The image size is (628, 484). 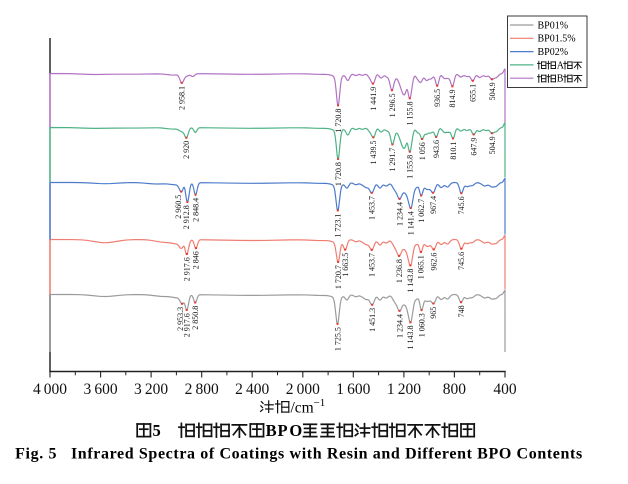 What do you see at coordinates (50, 389) in the screenshot?
I see `svg-text: 4 000` at bounding box center [50, 389].